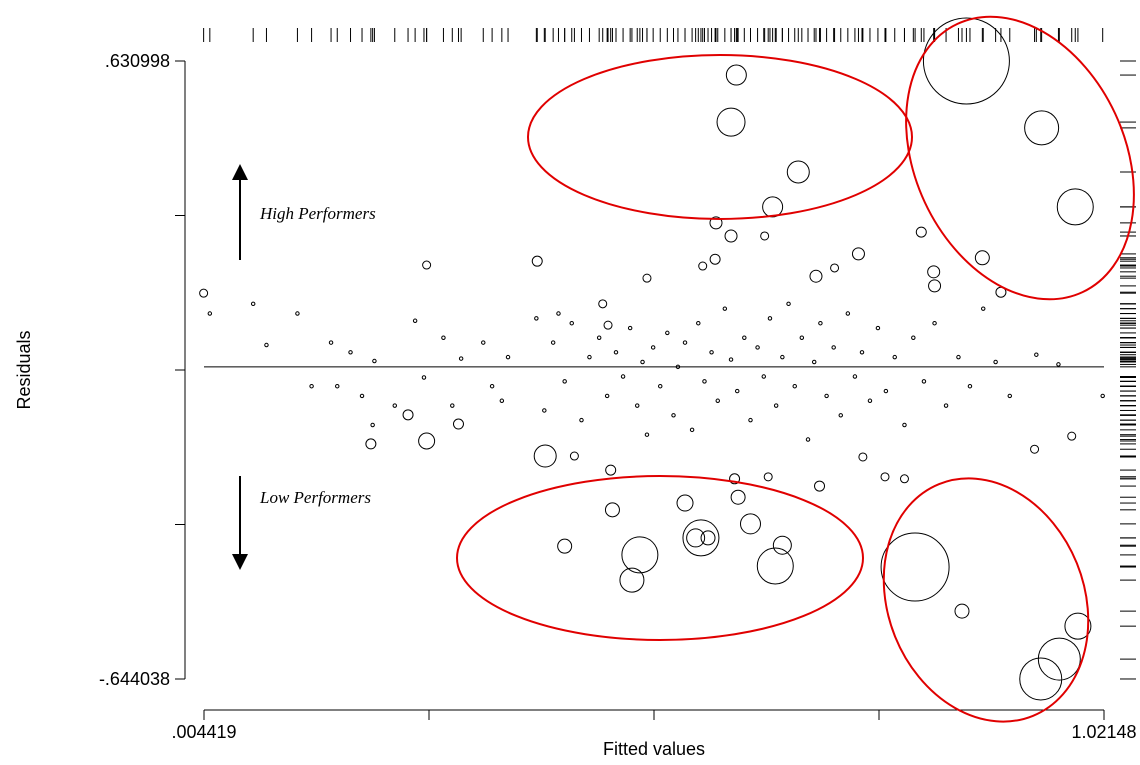  I want to click on annotation: High Performers, so click(317, 213).